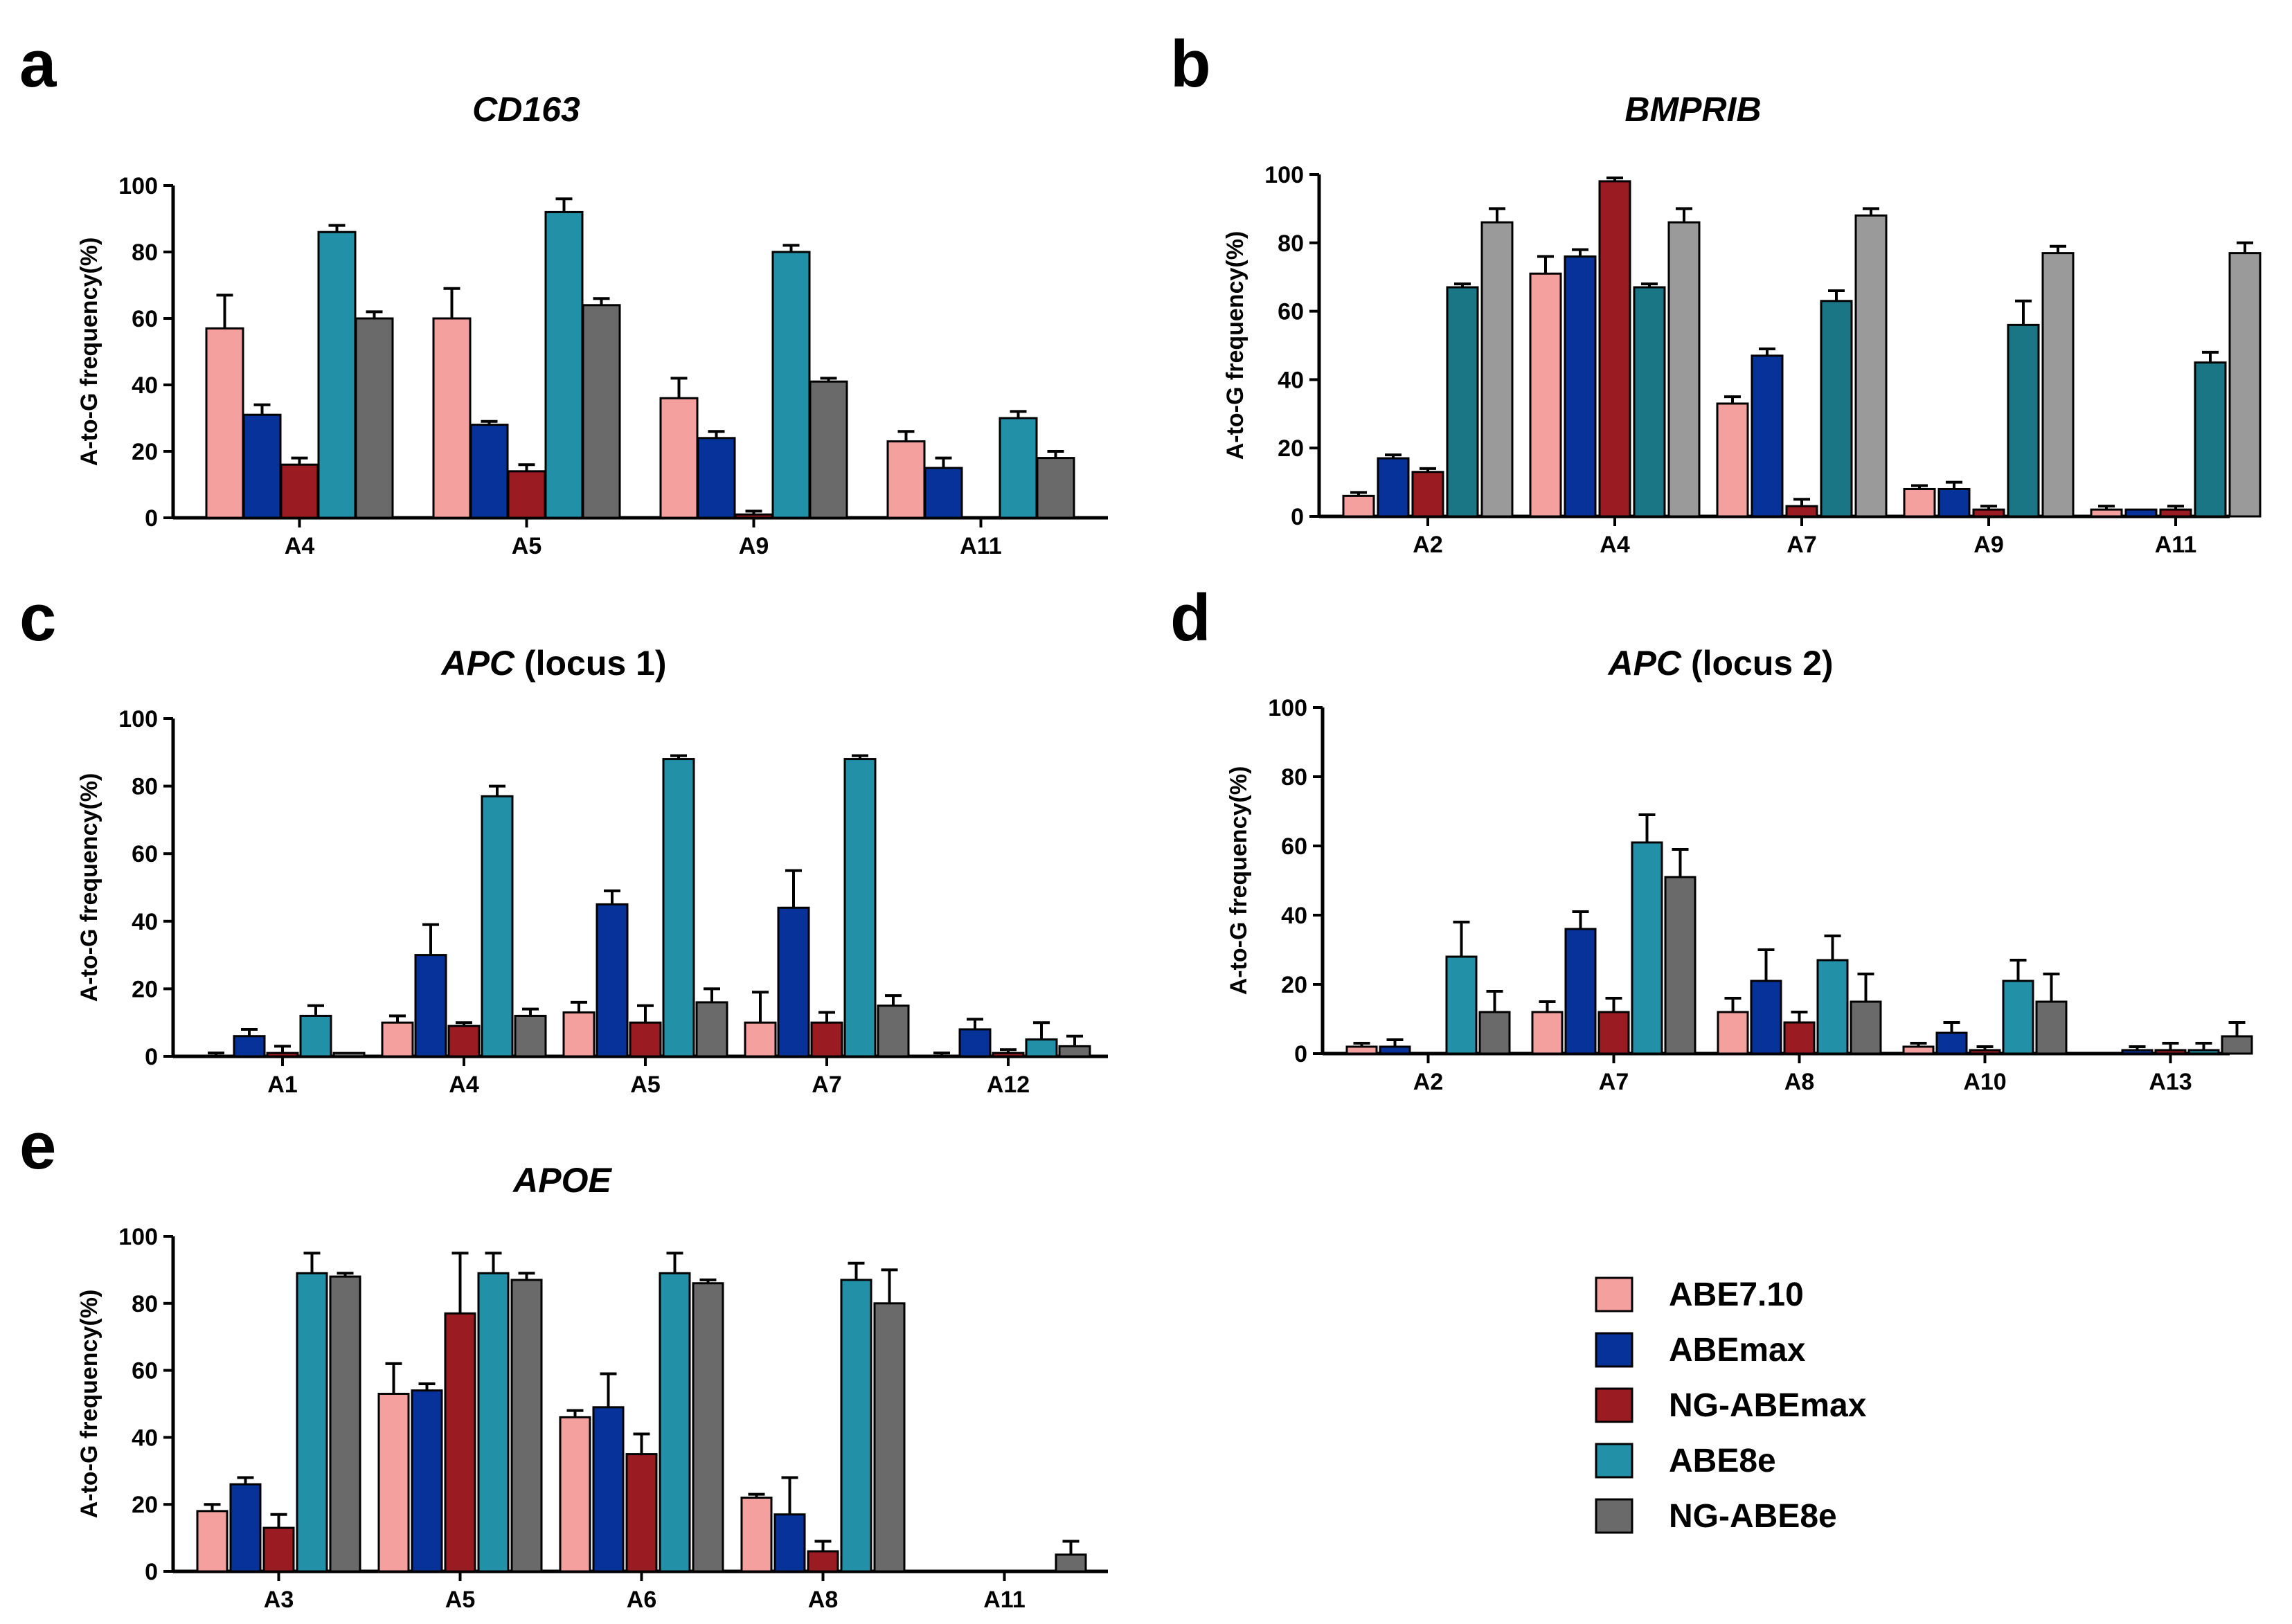 Image resolution: width=2292 pixels, height=1624 pixels. Describe the element at coordinates (2237, 1045) in the screenshot. I see `bar-NG-ABE8e-A13` at that location.